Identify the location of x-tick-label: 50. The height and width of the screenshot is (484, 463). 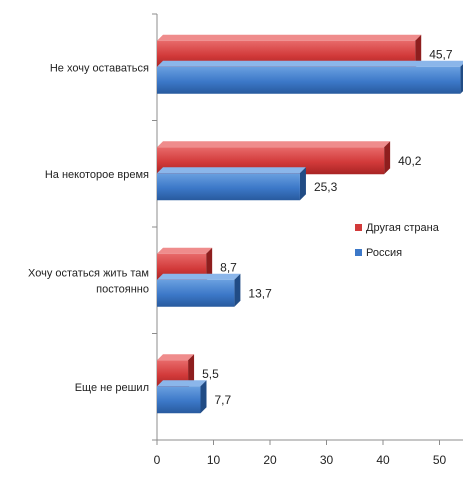
(440, 460).